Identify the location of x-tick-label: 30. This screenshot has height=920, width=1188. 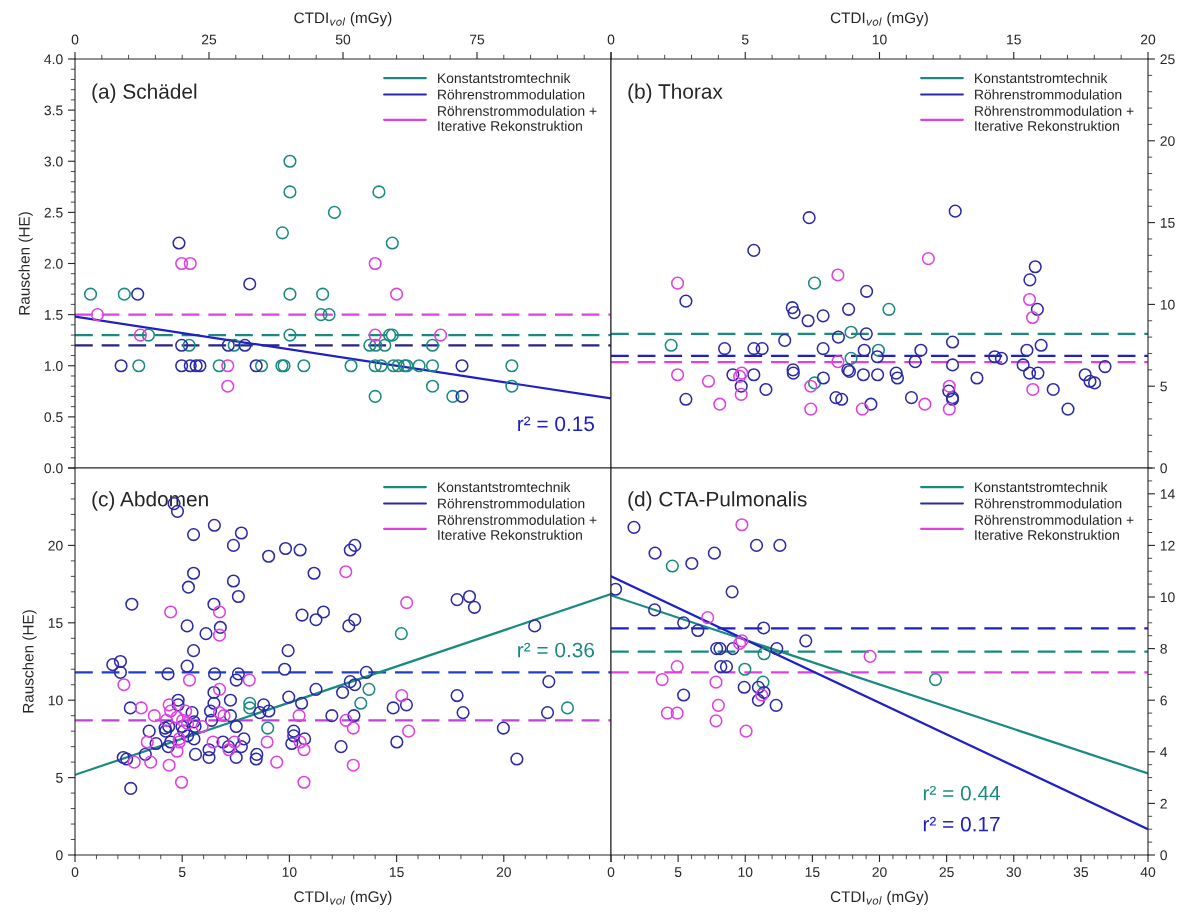
(1013, 872).